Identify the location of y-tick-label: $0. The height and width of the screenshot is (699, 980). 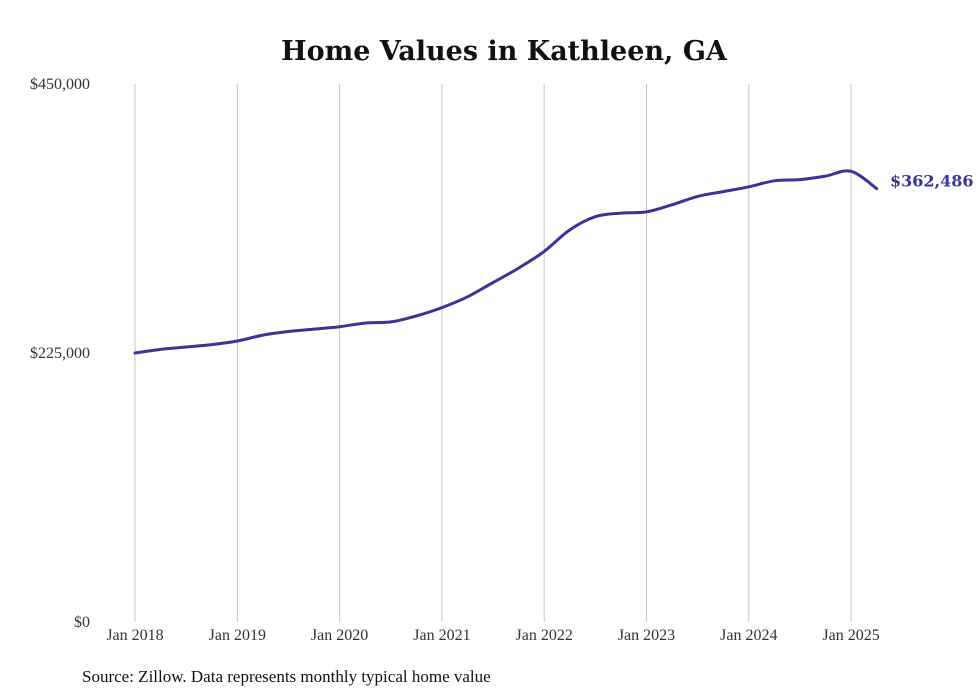
(82, 622).